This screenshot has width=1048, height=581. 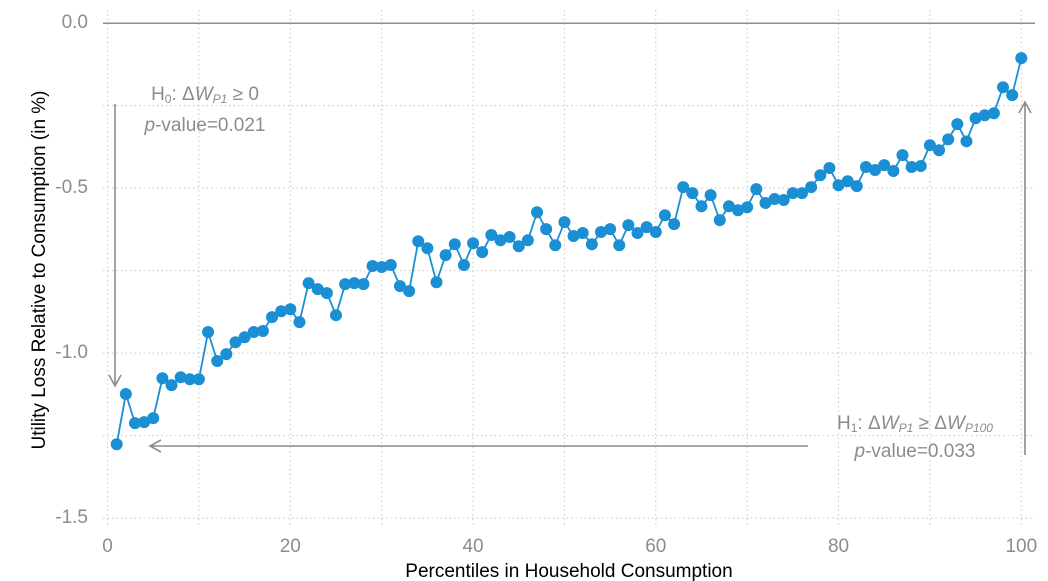 I want to click on annotation-h0: H0: ΔWP1 ≥ 0 p-value=0.021, so click(x=187, y=236).